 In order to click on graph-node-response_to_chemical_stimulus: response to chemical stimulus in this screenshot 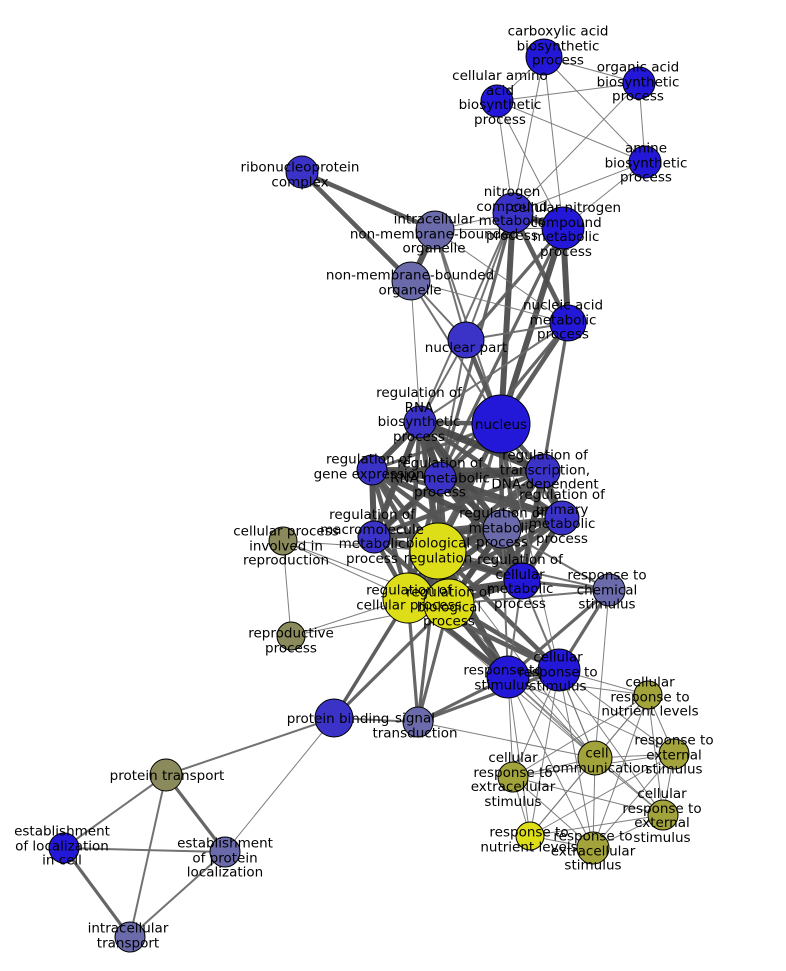, I will do `click(609, 590)`.